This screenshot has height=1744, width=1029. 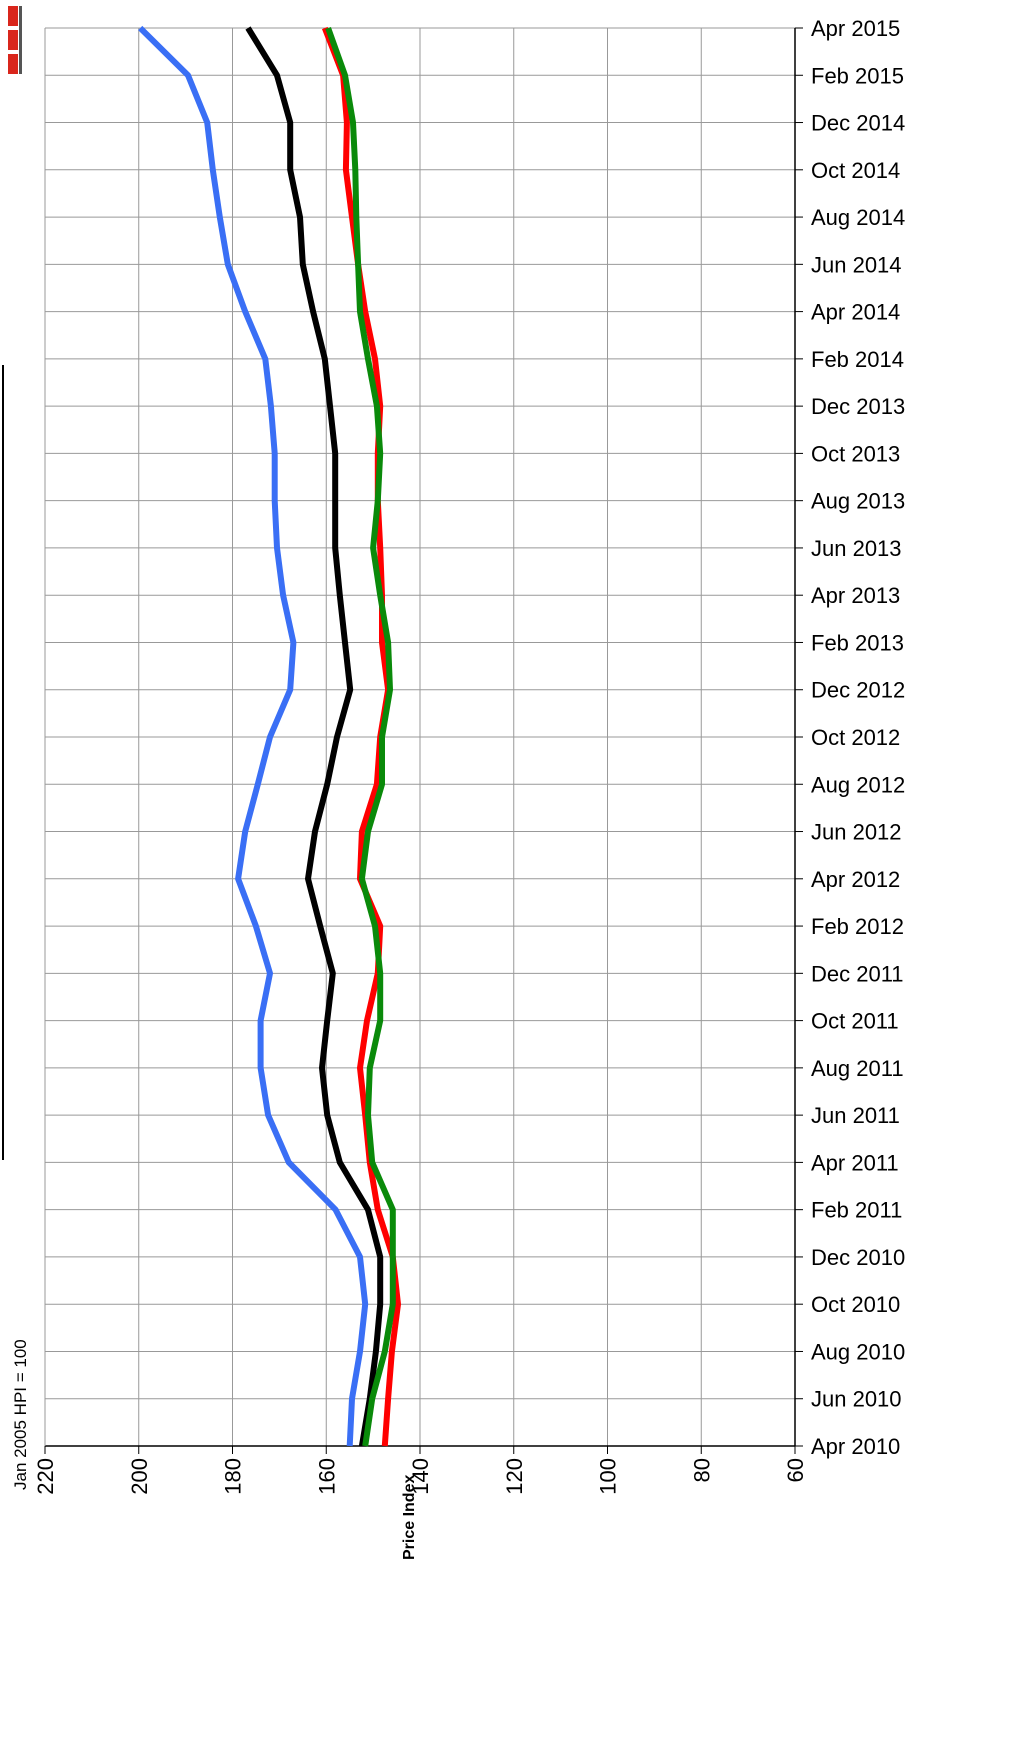 I want to click on x-tick-label: Dec 2012, so click(x=858, y=690).